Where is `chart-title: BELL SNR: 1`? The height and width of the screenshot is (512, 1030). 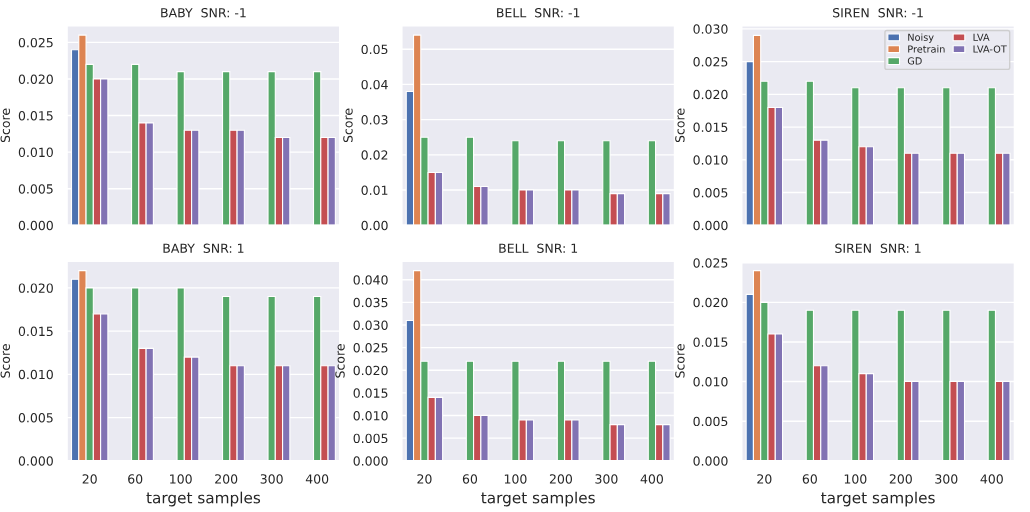
chart-title: BELL SNR: 1 is located at coordinates (538, 248).